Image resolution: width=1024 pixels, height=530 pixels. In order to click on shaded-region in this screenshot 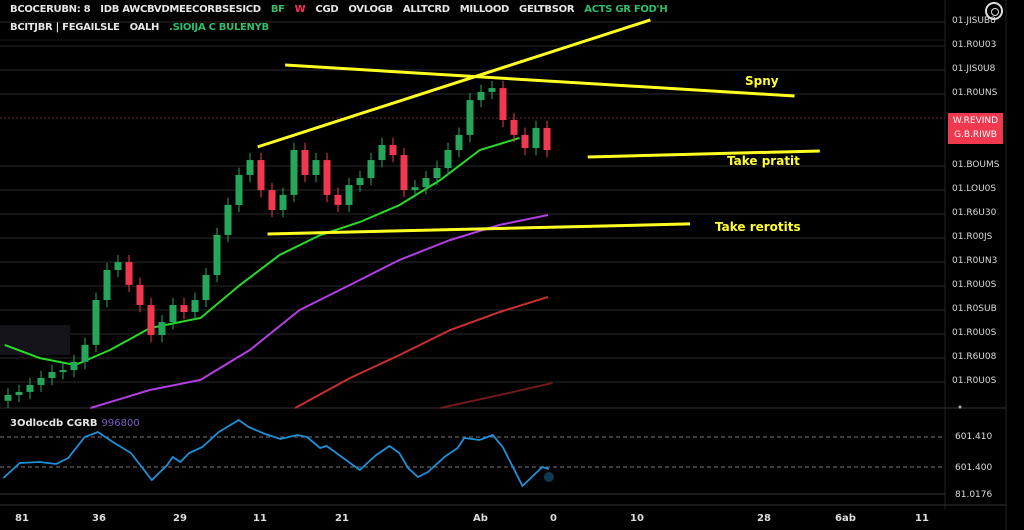, I will do `click(35, 340)`.